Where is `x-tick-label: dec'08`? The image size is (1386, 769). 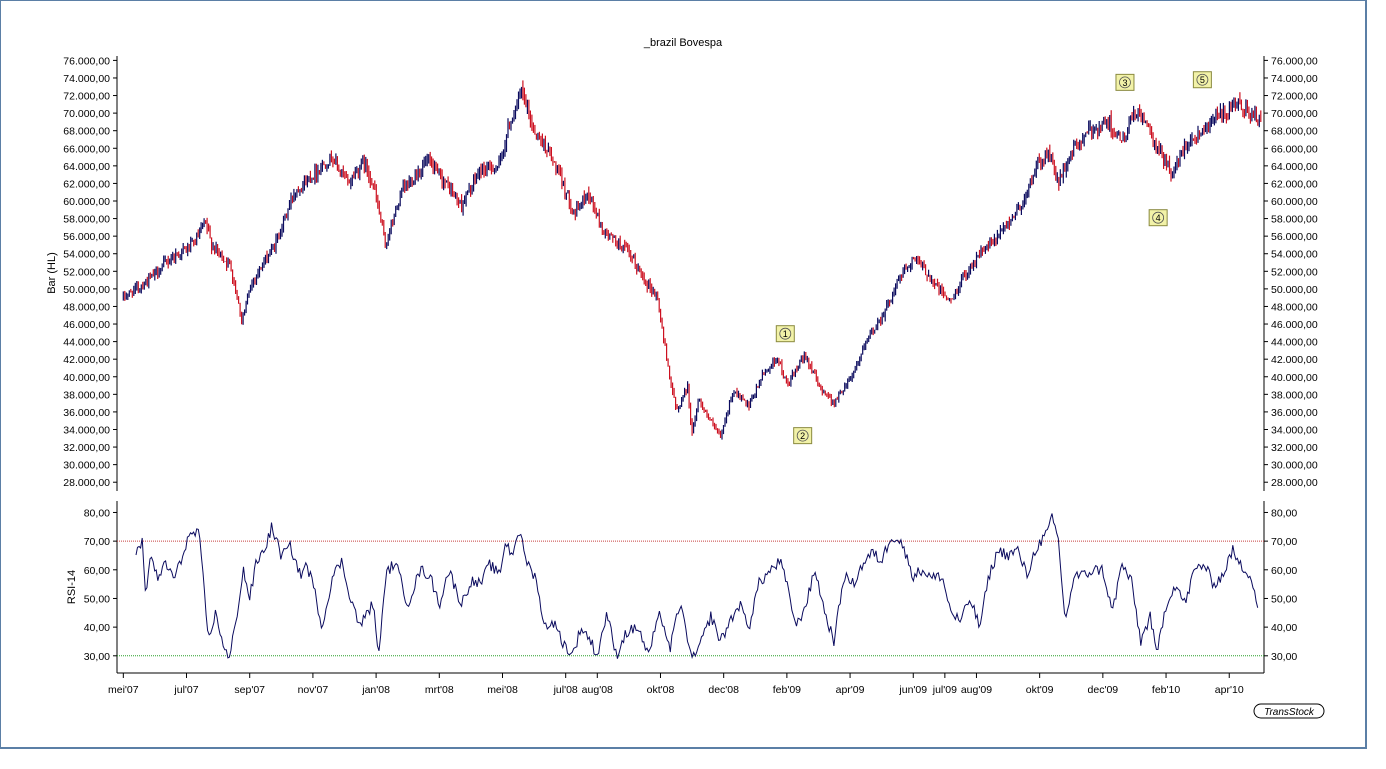
x-tick-label: dec'08 is located at coordinates (723, 690).